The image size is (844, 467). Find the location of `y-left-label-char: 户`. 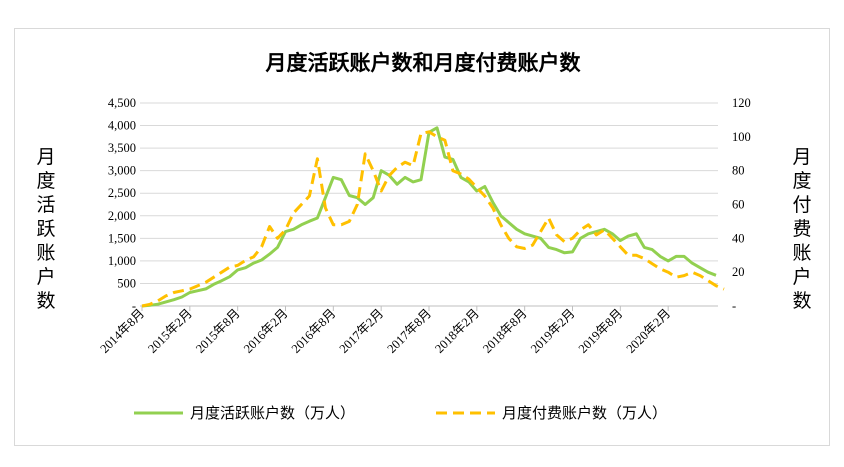

y-left-label-char: 户 is located at coordinates (45, 277).